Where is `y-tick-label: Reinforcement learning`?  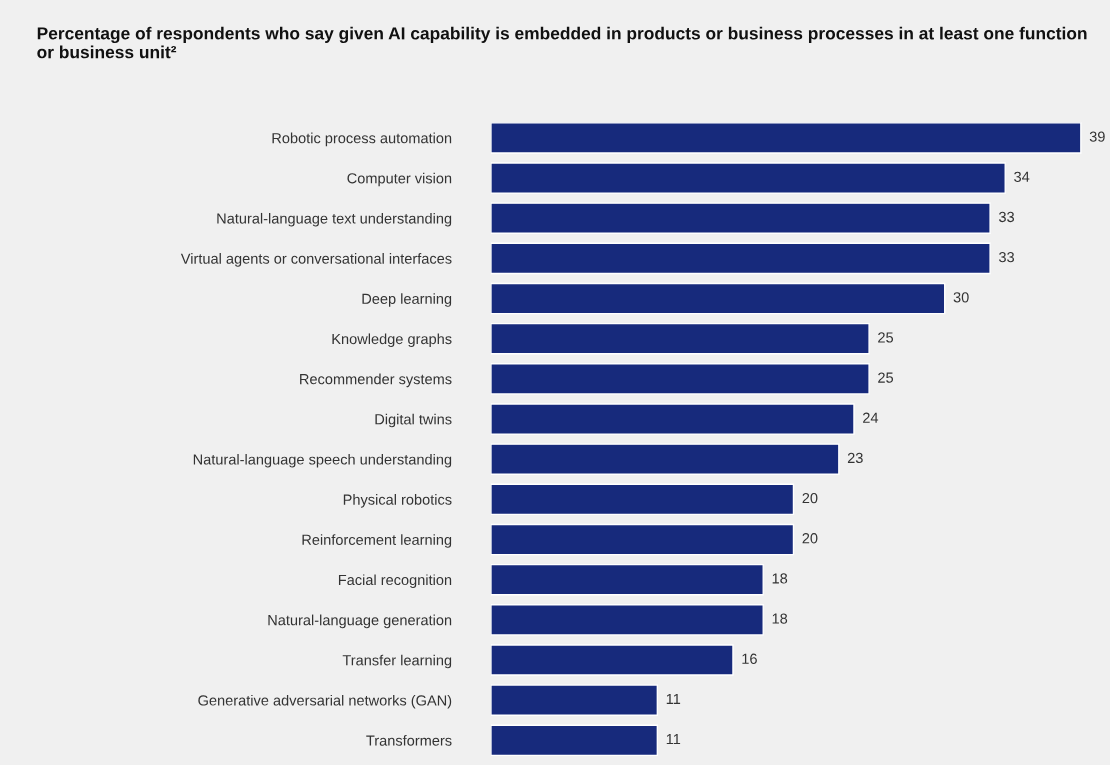
y-tick-label: Reinforcement learning is located at coordinates (377, 541).